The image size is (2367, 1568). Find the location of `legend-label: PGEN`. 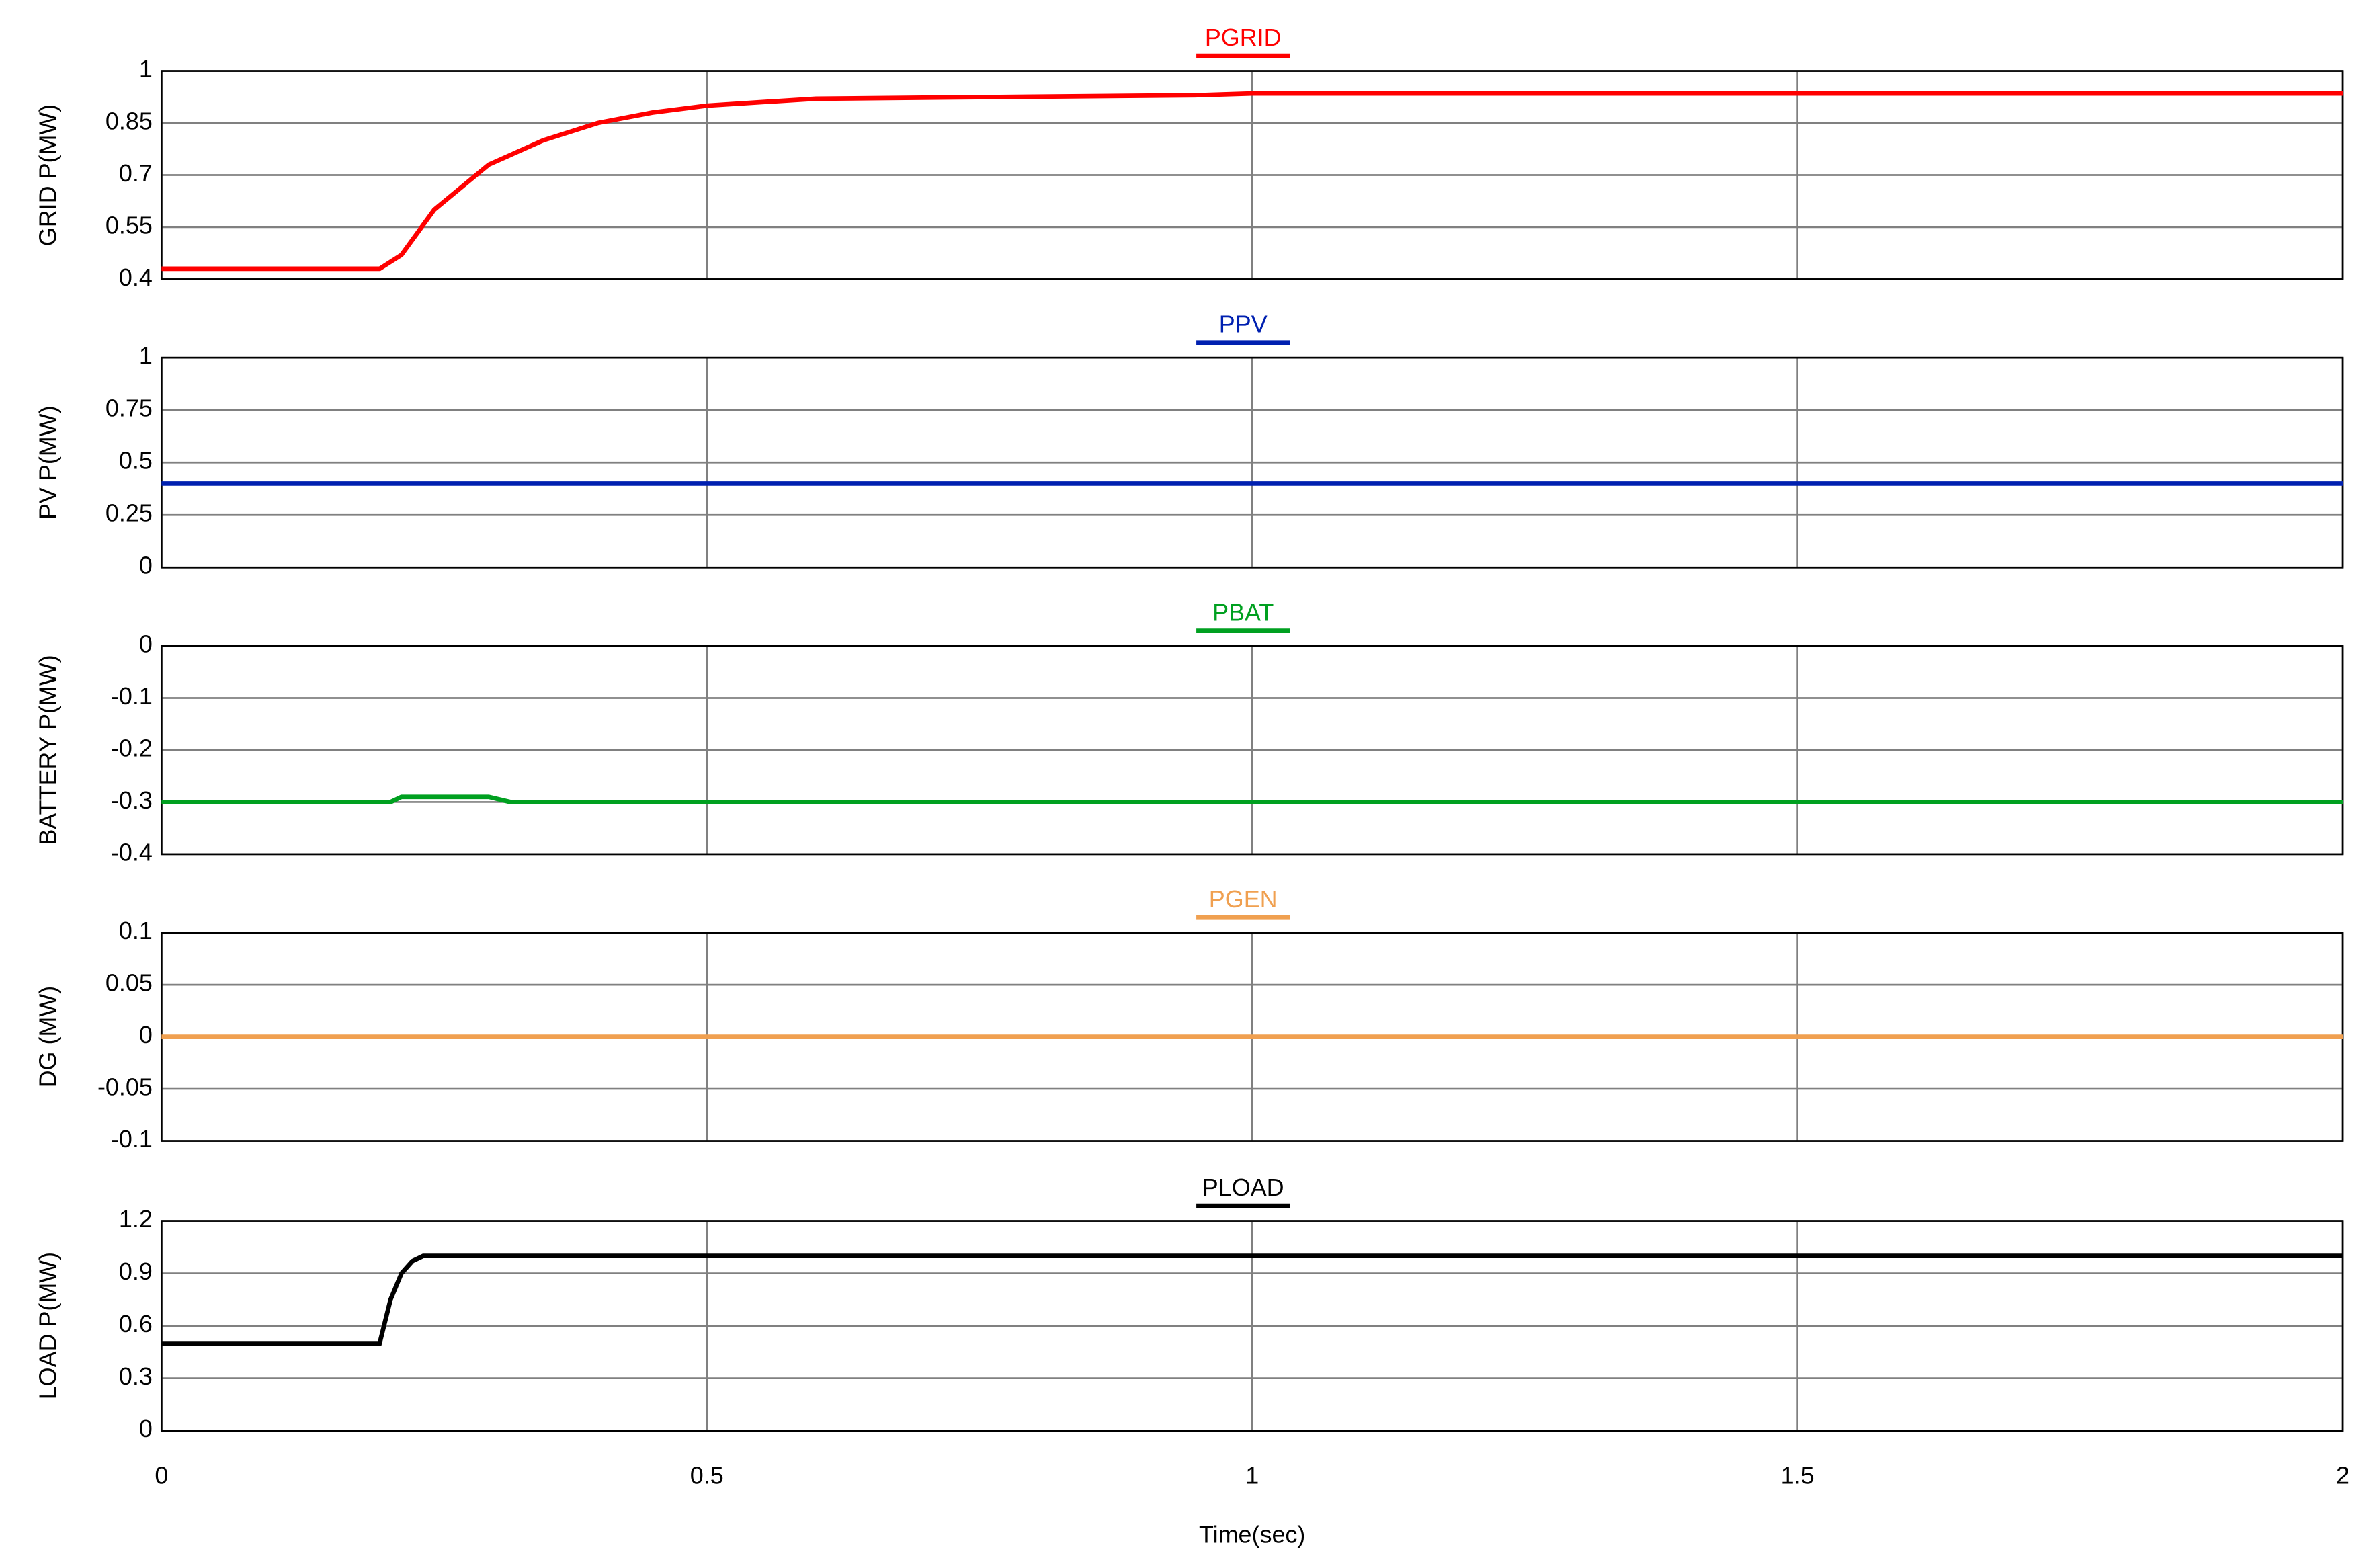

legend-label: PGEN is located at coordinates (1243, 899).